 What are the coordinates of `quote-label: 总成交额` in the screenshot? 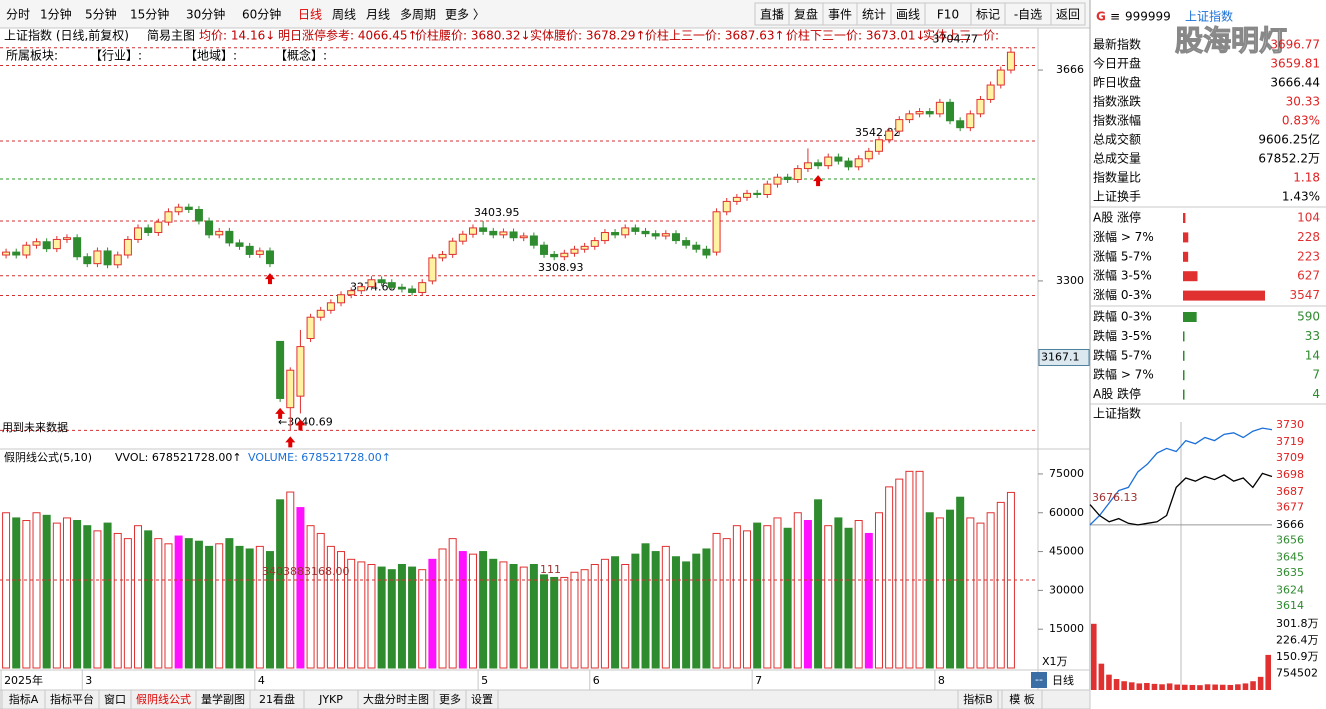 It's located at (1117, 139).